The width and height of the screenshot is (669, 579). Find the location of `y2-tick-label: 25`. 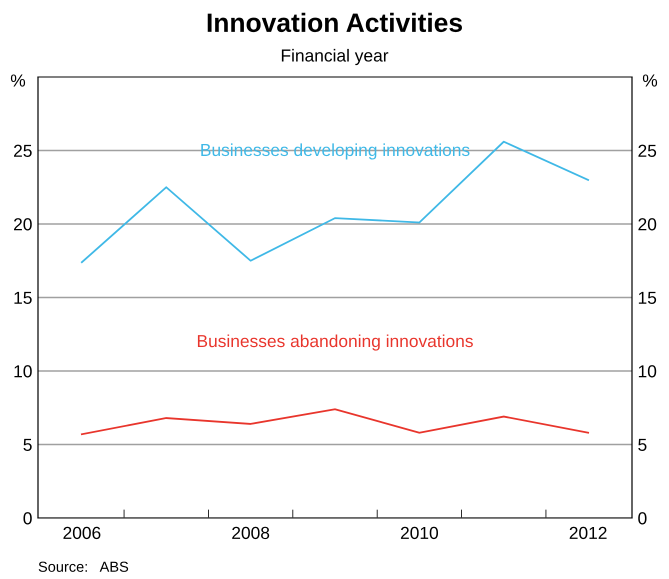

y2-tick-label: 25 is located at coordinates (647, 150).